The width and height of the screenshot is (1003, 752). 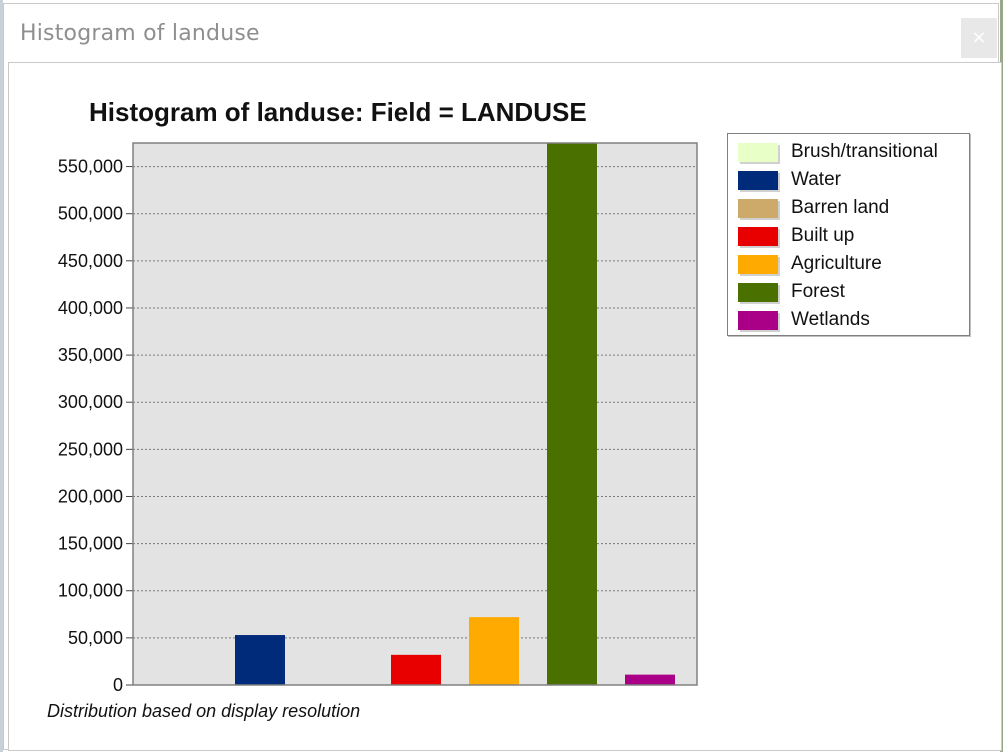 What do you see at coordinates (816, 179) in the screenshot?
I see `legend-label: Water` at bounding box center [816, 179].